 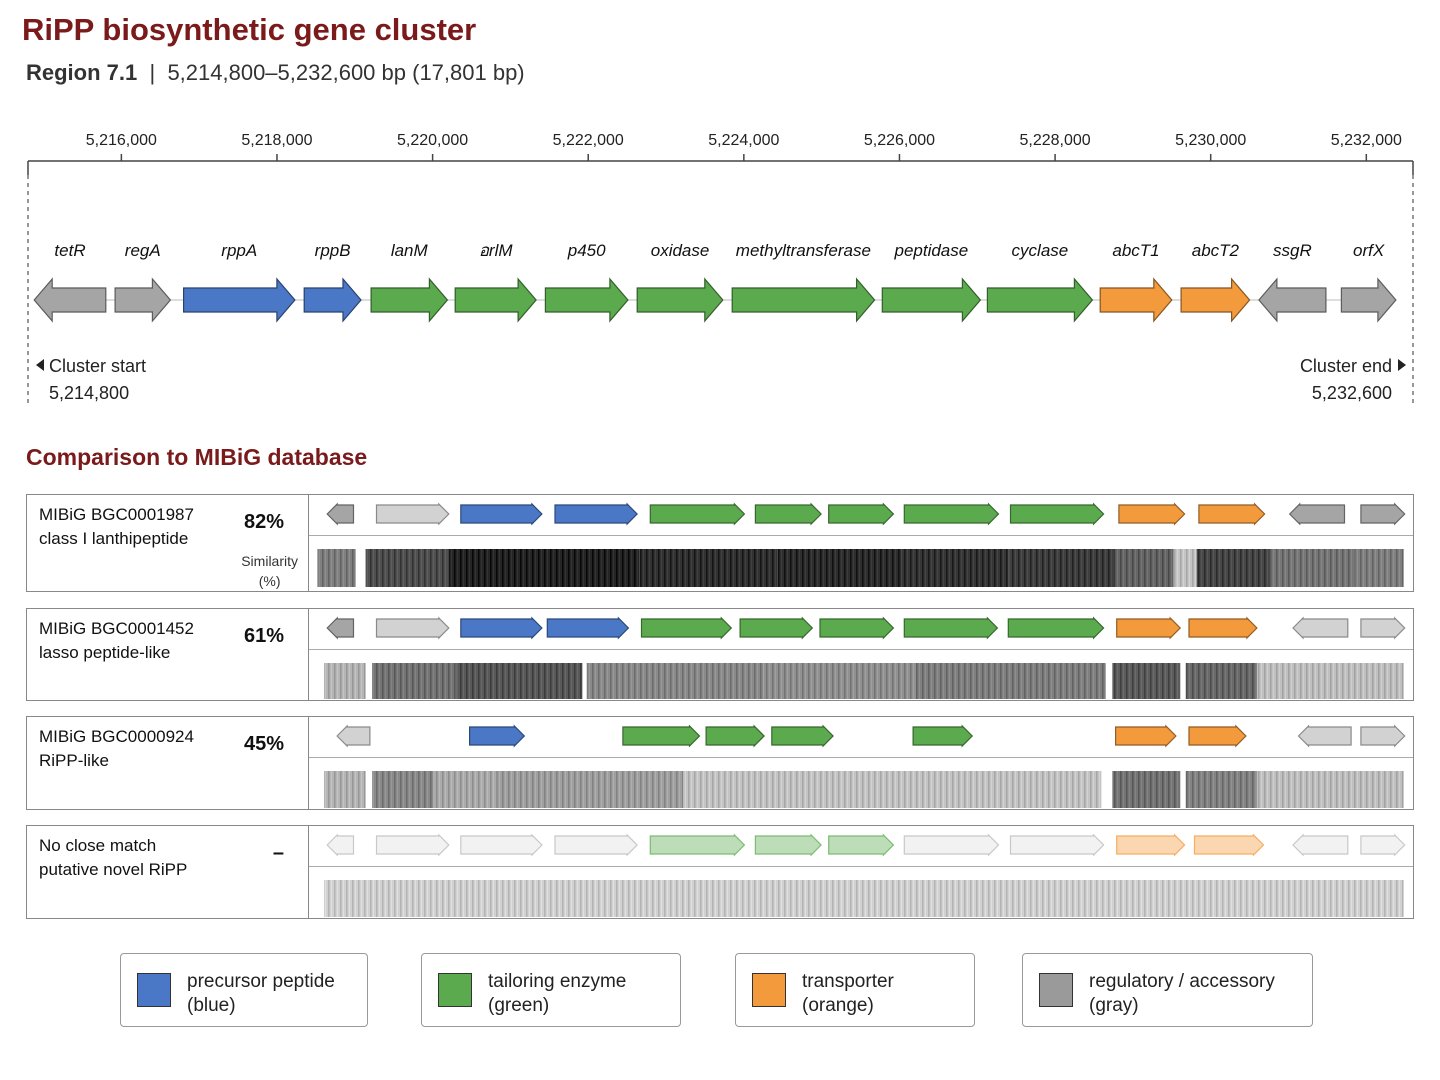 I want to click on gene-arrow-tetR, so click(x=70, y=300).